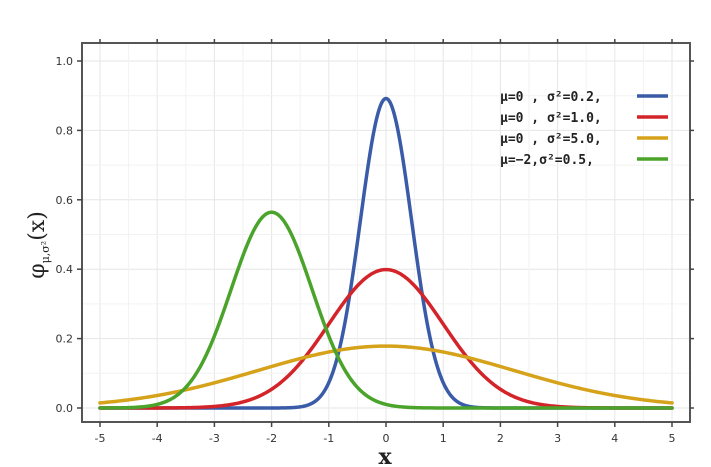 This screenshot has width=711, height=467. What do you see at coordinates (65, 200) in the screenshot?
I see `y-tick-label: 0.6` at bounding box center [65, 200].